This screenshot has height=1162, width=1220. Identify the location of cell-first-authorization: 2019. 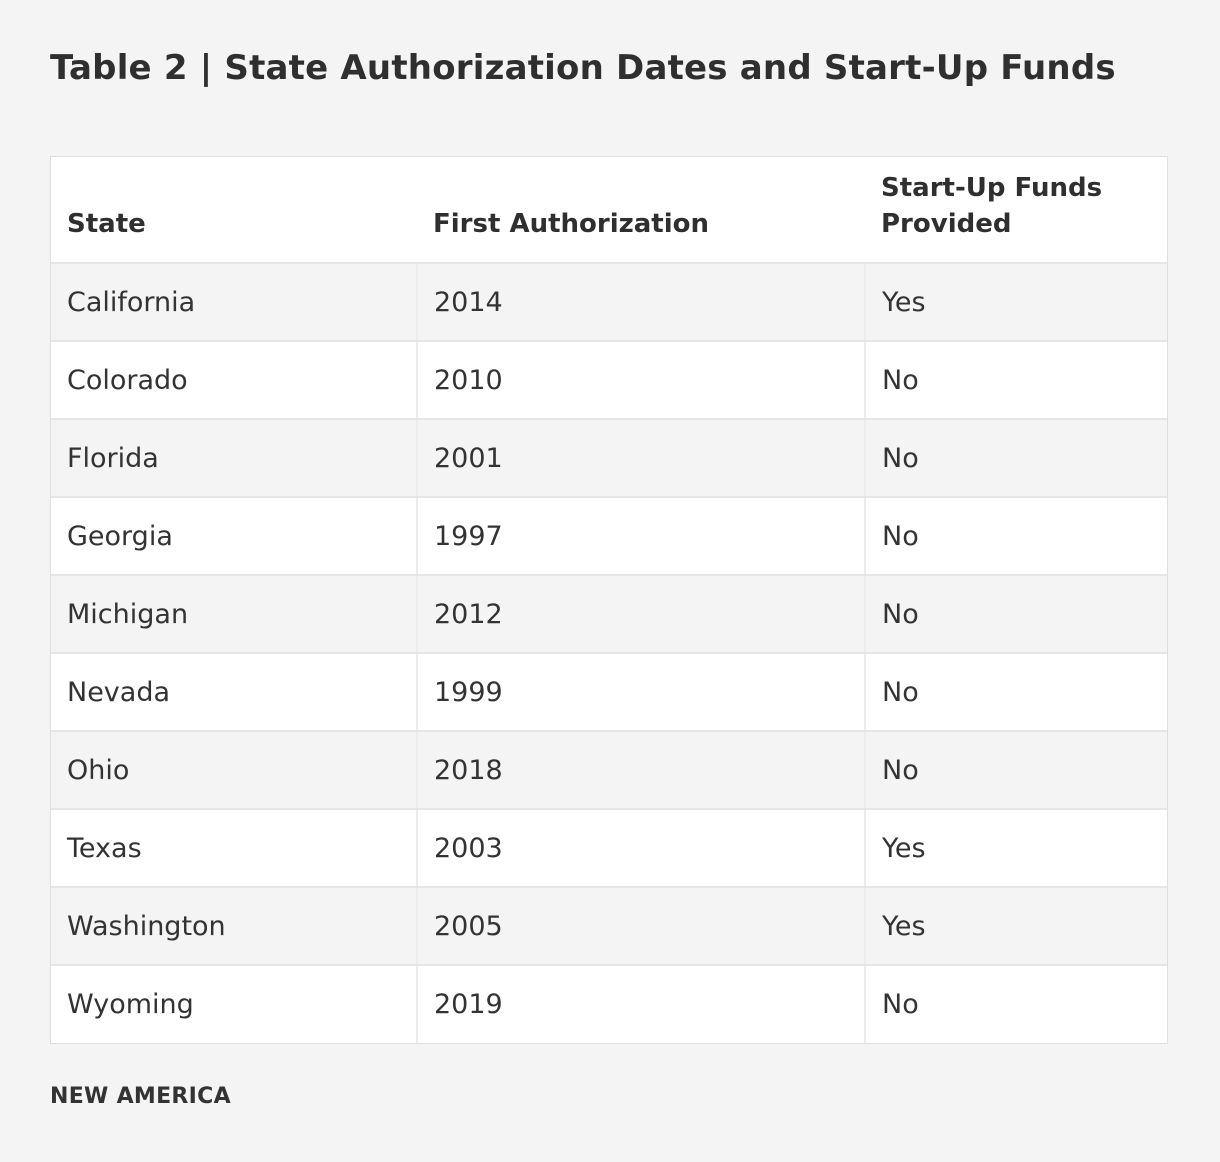
(640, 1004).